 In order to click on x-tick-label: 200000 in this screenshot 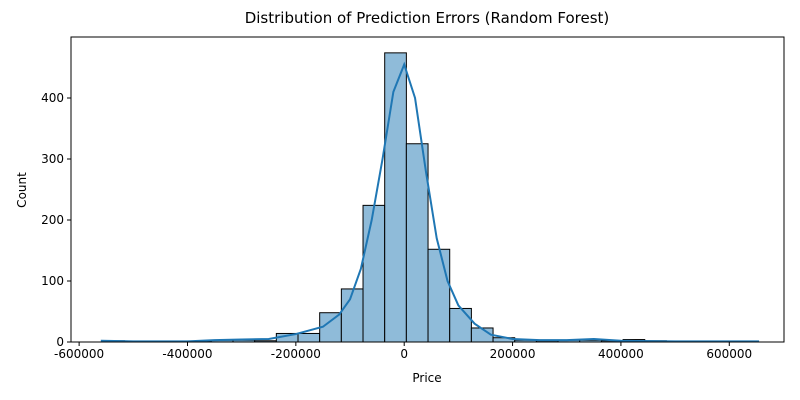, I will do `click(513, 354)`.